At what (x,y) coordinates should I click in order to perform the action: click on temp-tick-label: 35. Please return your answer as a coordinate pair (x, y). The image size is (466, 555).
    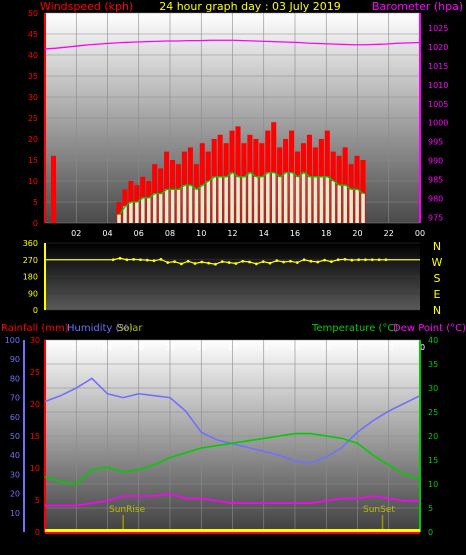
    Looking at the image, I should click on (433, 364).